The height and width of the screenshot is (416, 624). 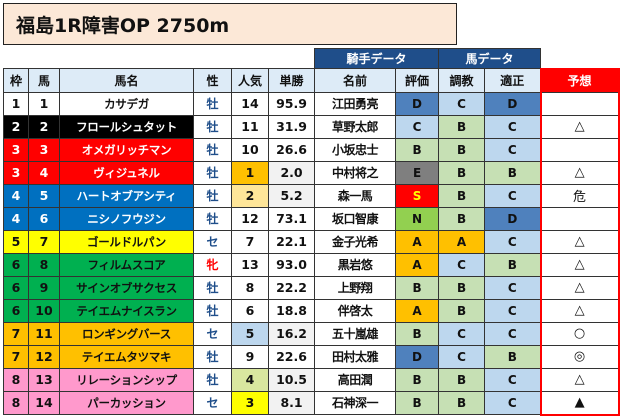 I want to click on uma-cell: 6, so click(x=44, y=218).